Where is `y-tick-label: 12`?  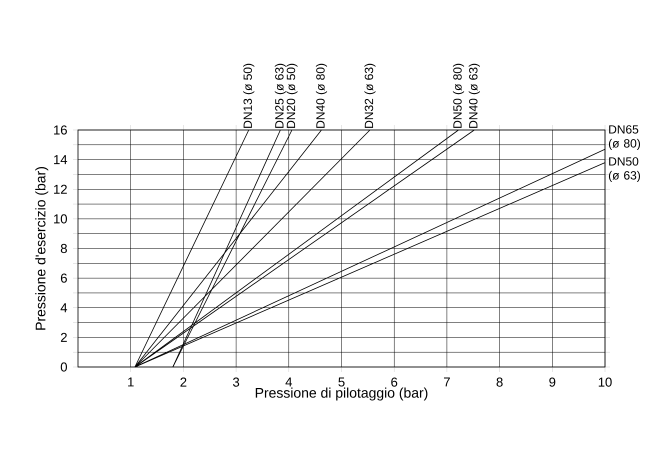 y-tick-label: 12 is located at coordinates (60, 189).